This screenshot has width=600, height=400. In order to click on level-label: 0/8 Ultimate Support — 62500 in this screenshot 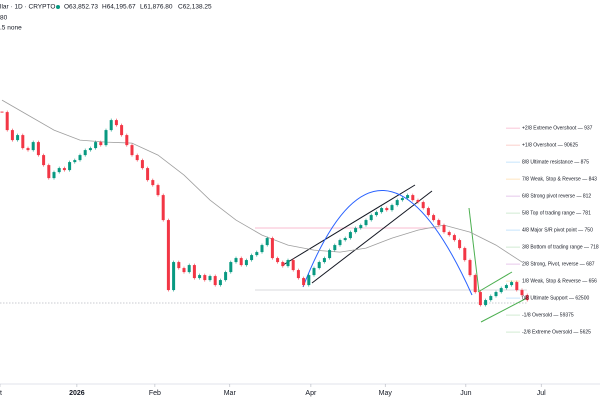, I will do `click(555, 298)`.